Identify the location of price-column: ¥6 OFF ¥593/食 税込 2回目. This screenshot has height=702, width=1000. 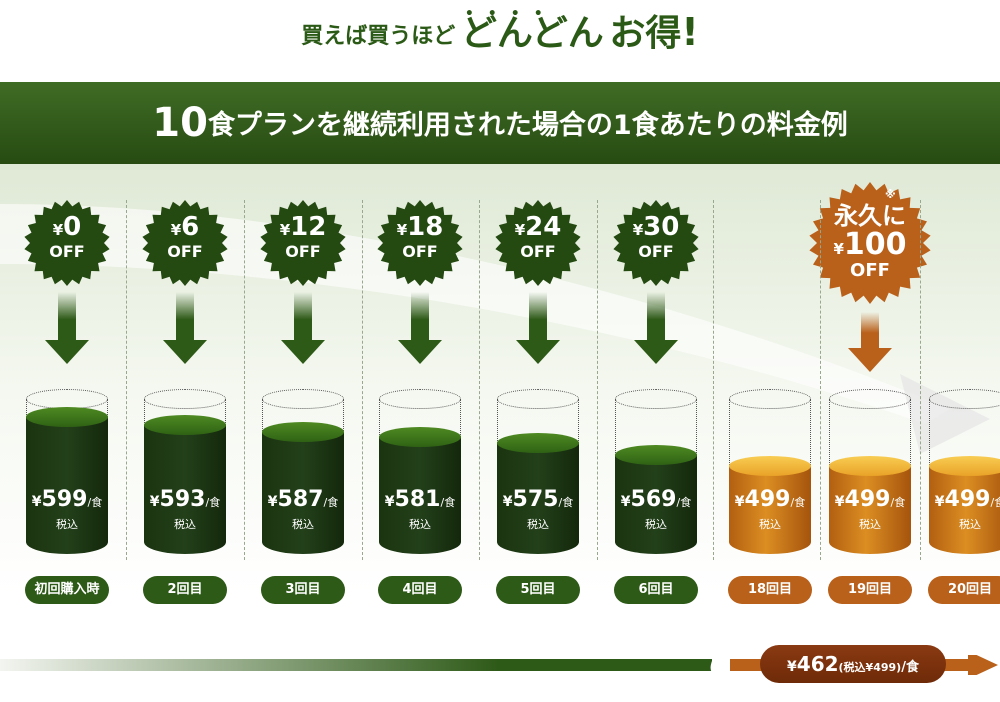
(185, 389).